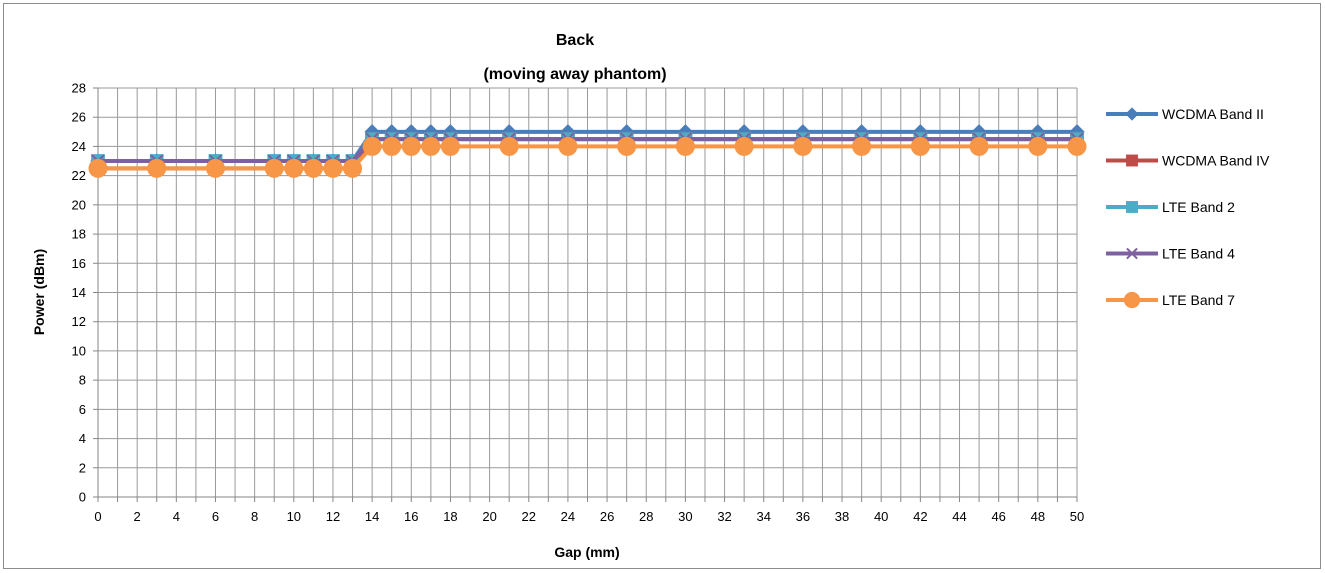 Image resolution: width=1325 pixels, height=573 pixels. Describe the element at coordinates (215, 516) in the screenshot. I see `x-tick-label: 6` at that location.